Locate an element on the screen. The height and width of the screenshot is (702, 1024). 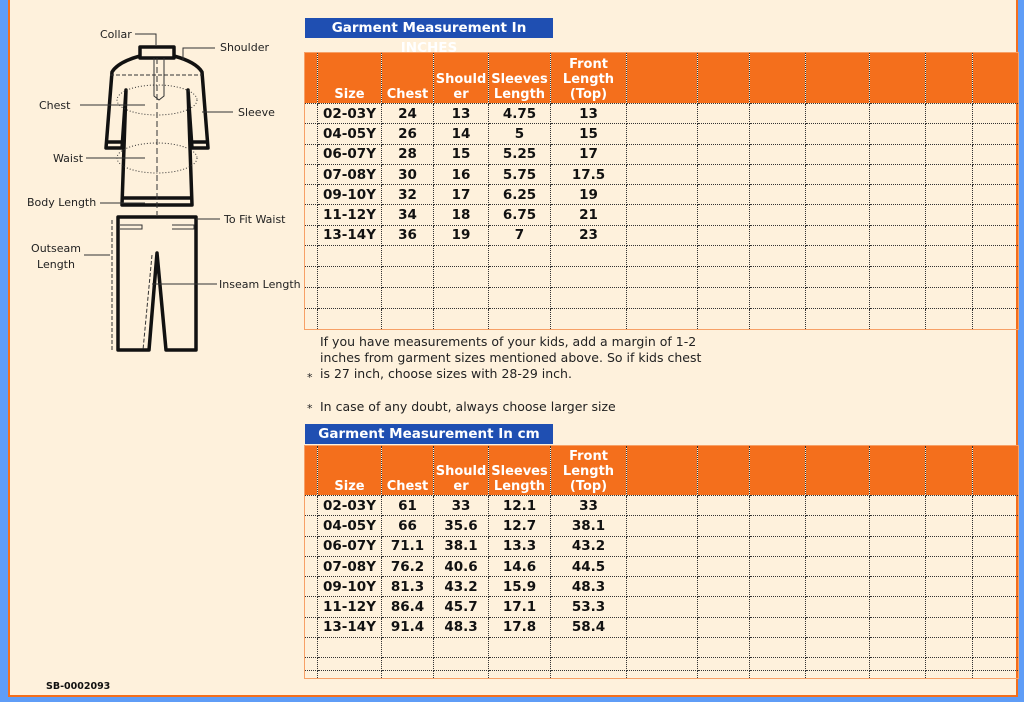
cm-table-title: Garment Measurement In cm is located at coordinates (429, 434).